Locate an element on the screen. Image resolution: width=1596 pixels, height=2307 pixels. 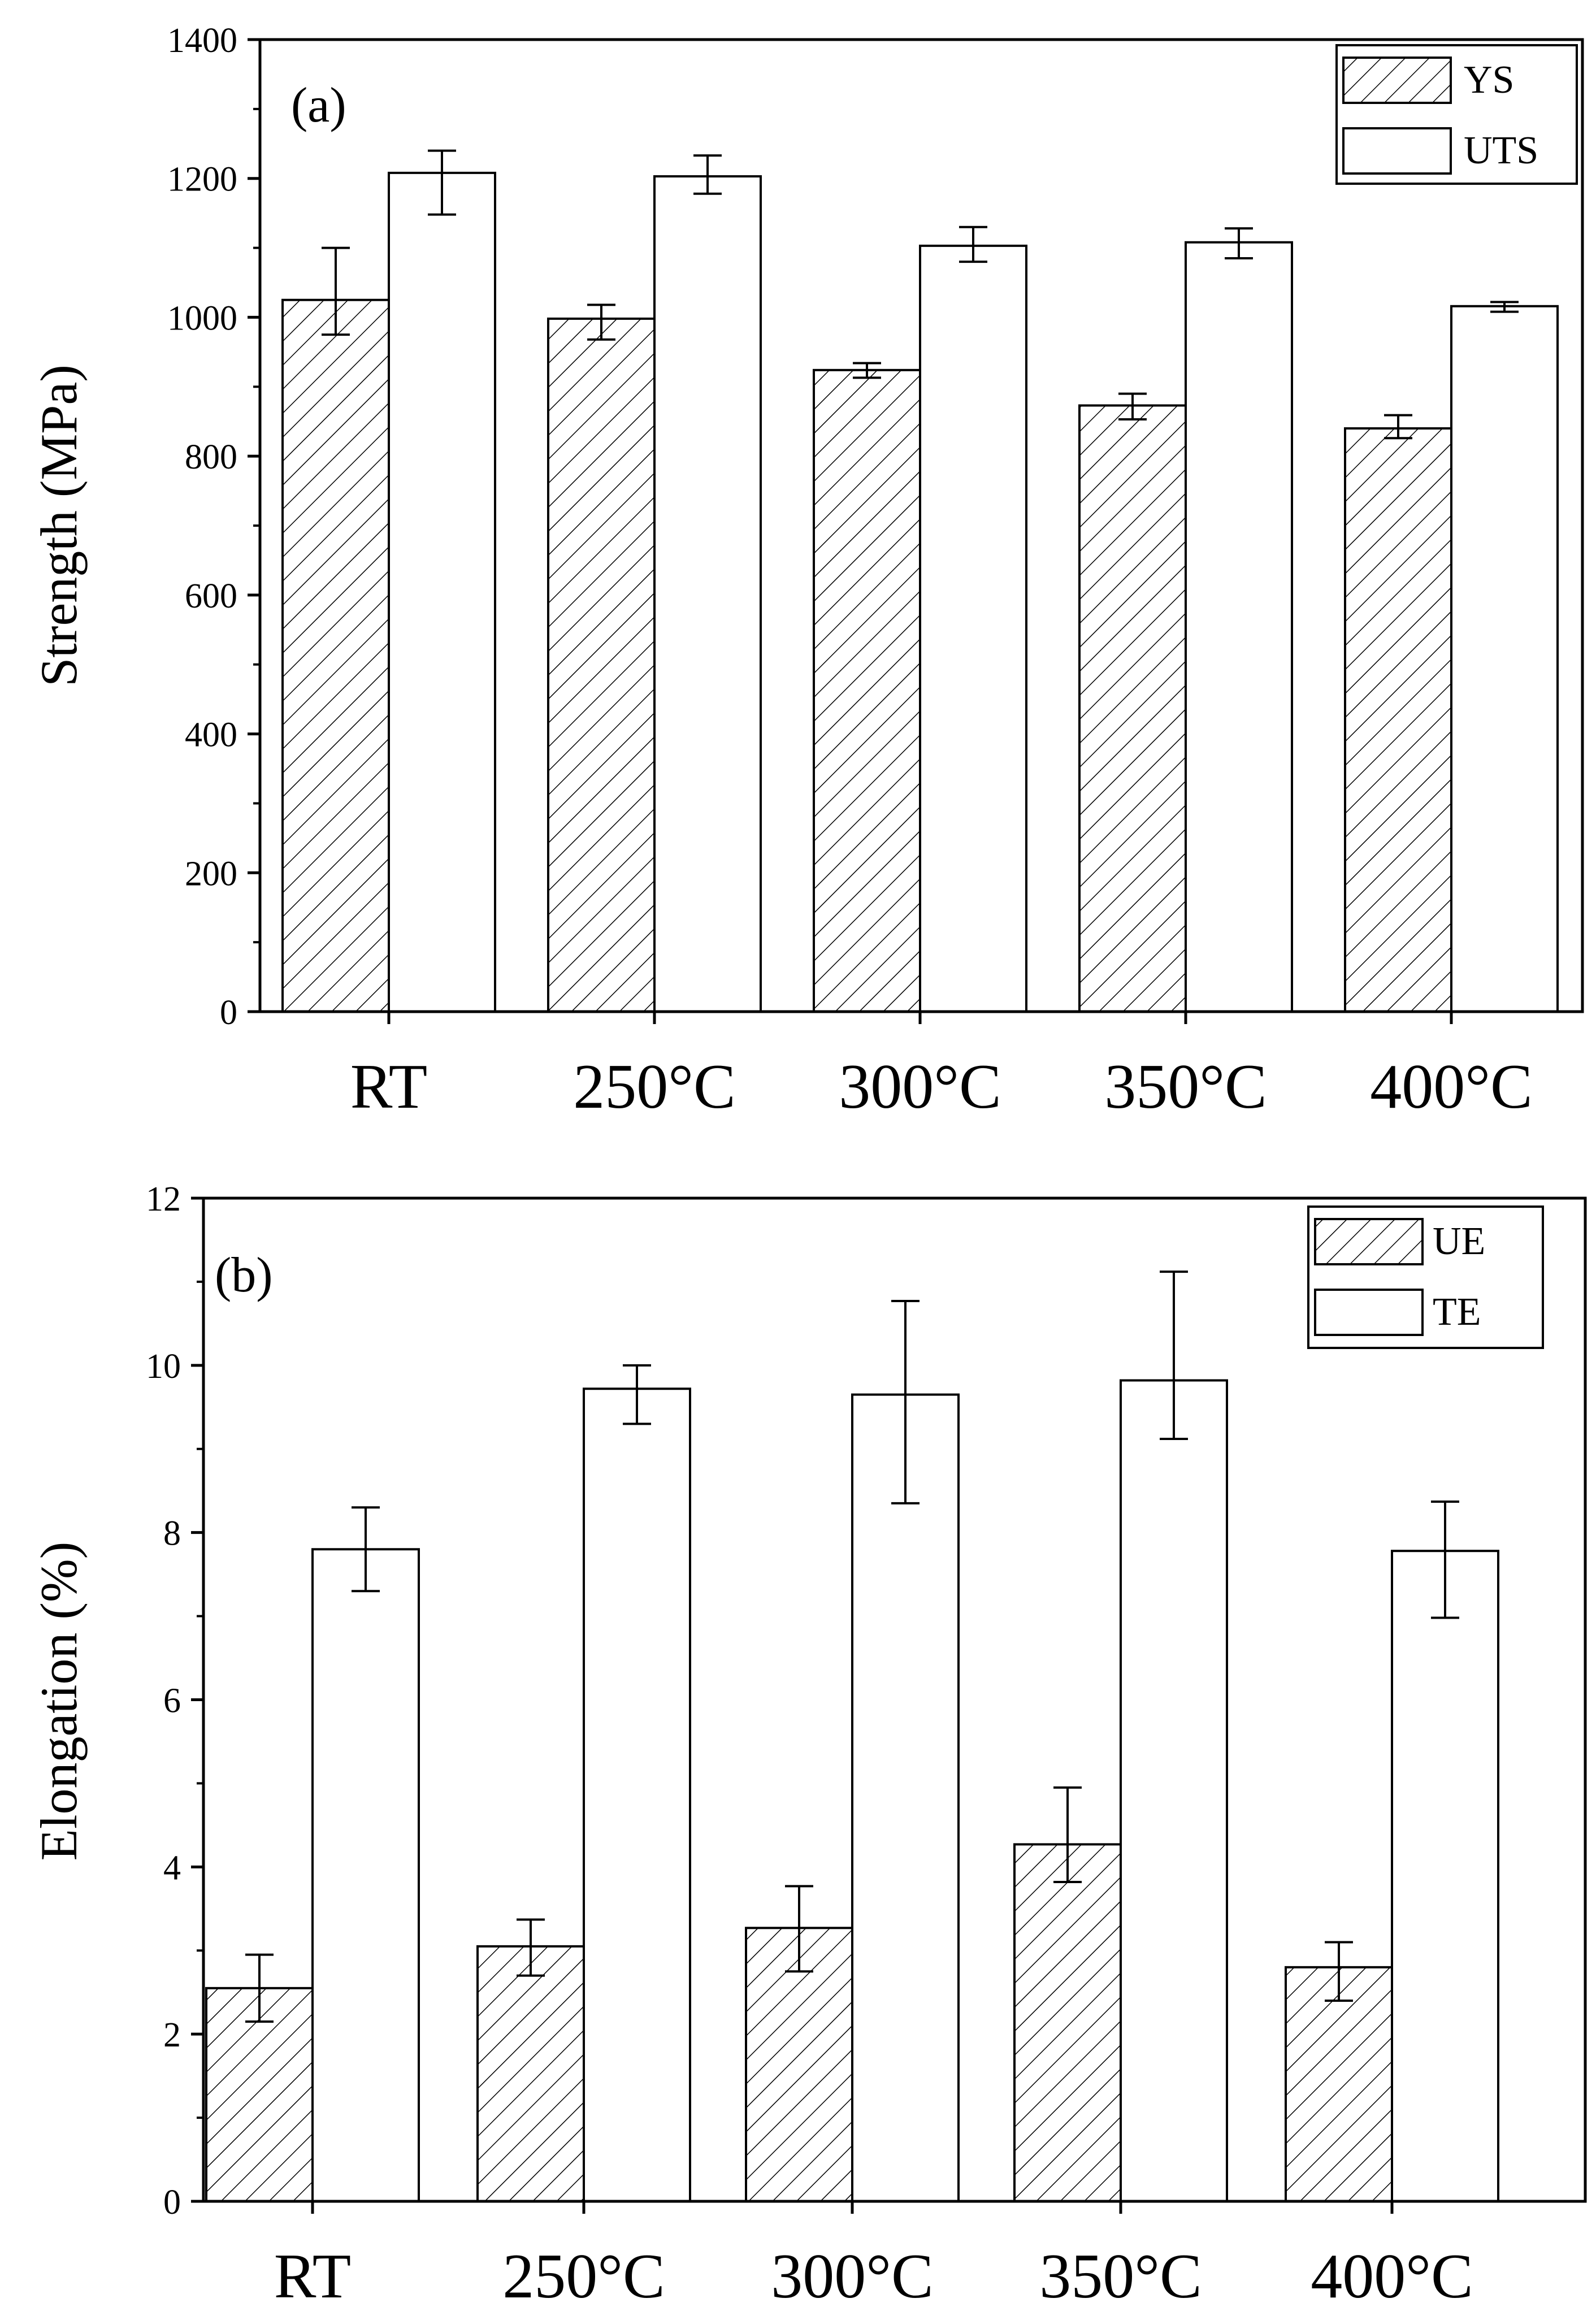
legend-swatch-te is located at coordinates (1369, 1312).